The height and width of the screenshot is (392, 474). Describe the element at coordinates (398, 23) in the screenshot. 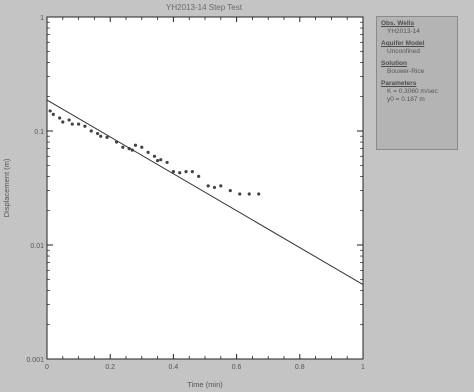

I see `legend-heading: Obs. Wells` at that location.